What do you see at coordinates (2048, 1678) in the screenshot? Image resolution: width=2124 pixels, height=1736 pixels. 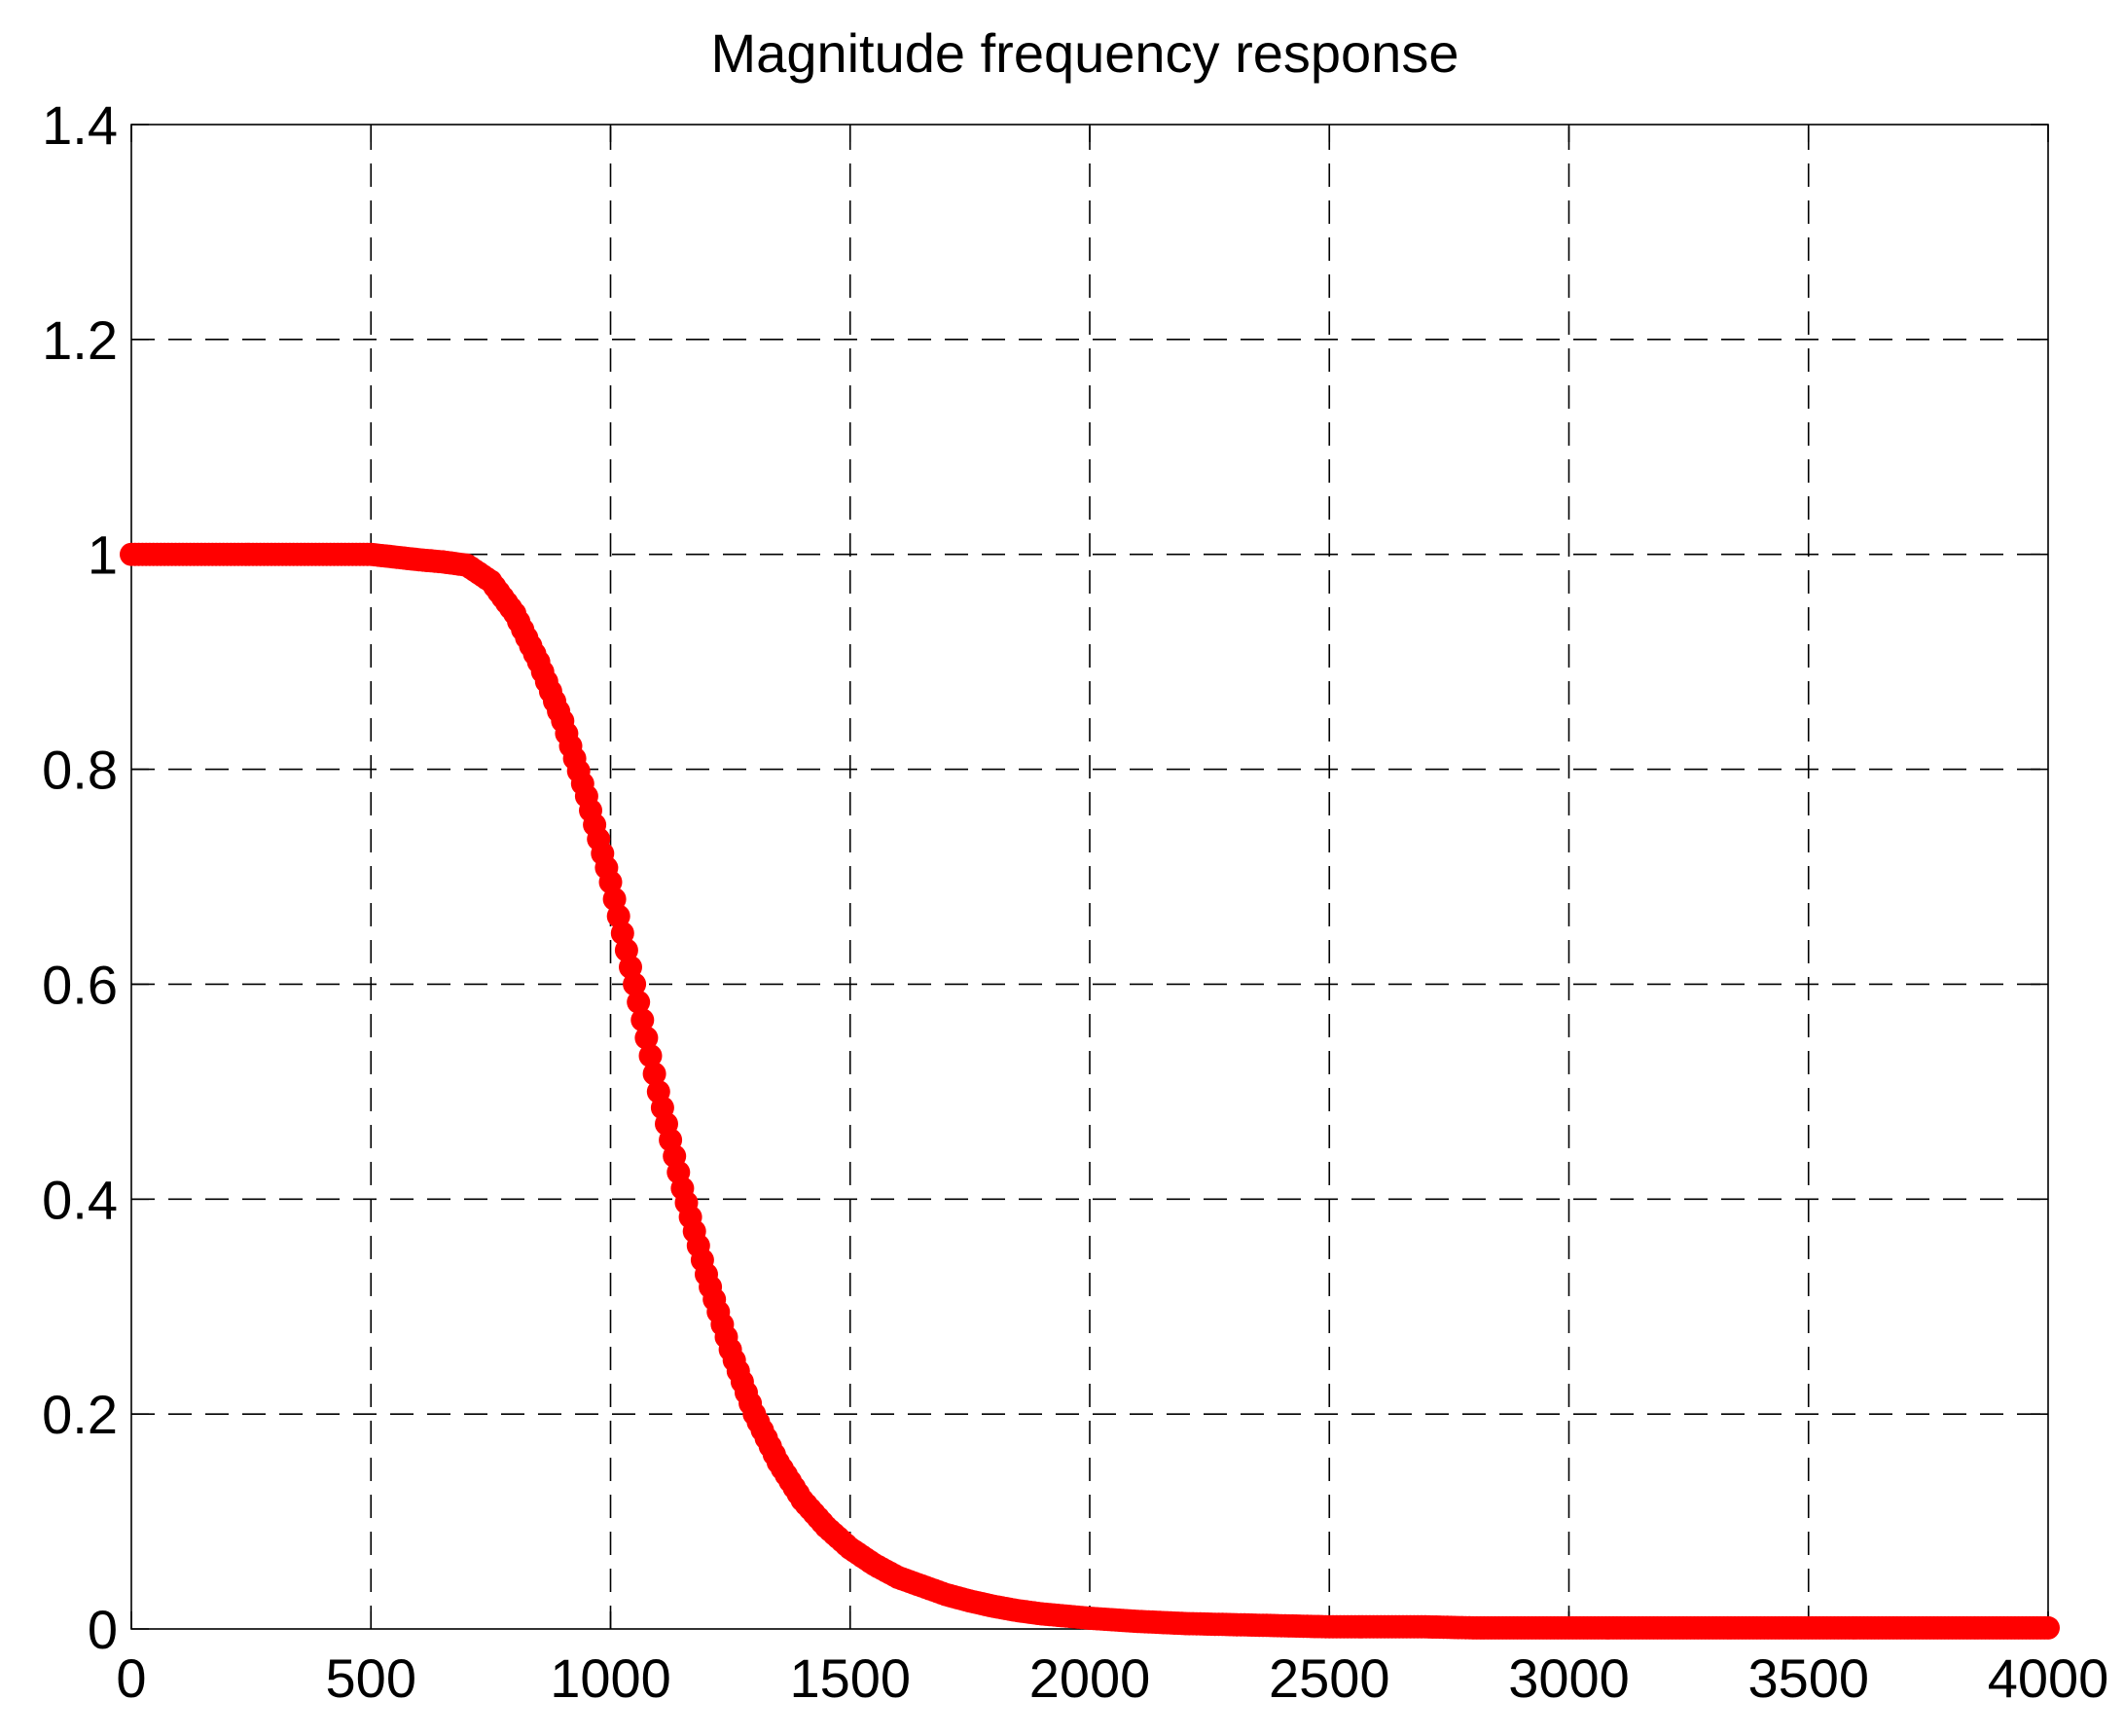 I see `x-tick-label: 4000` at bounding box center [2048, 1678].